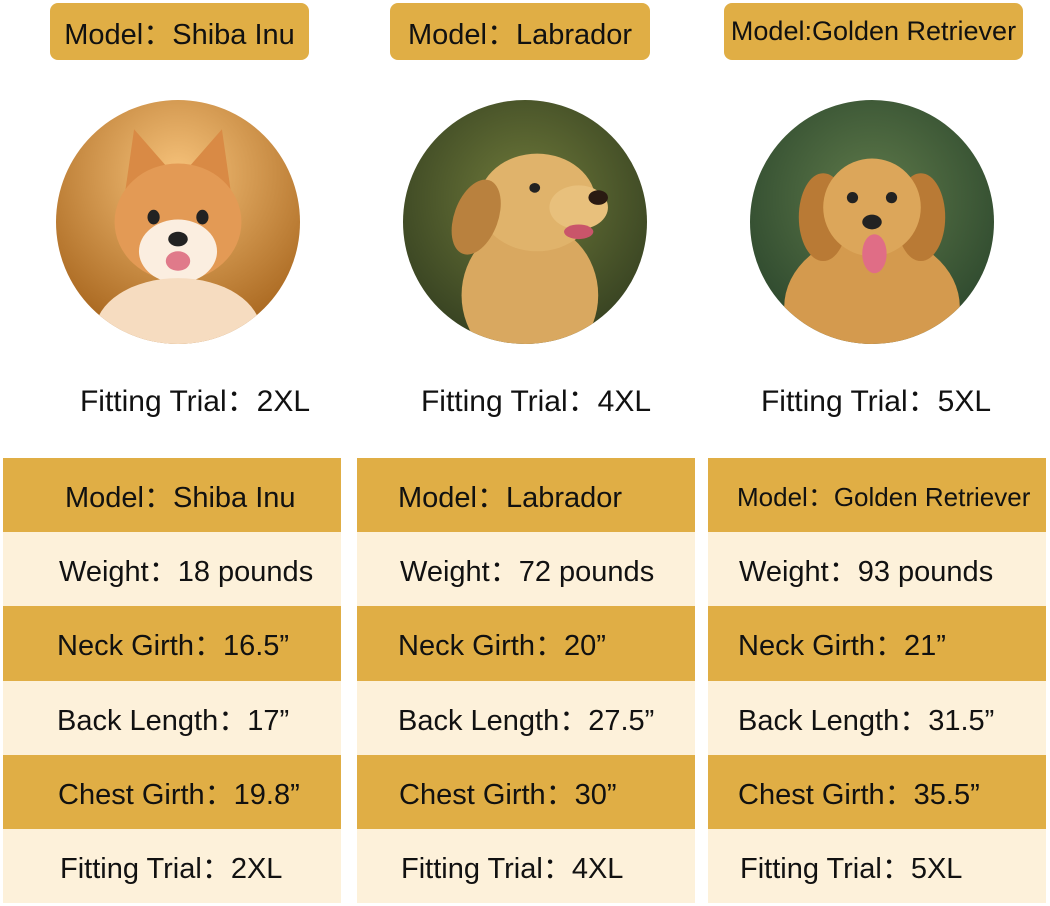  I want to click on model-badge-shiba: Model：Shiba Inu, so click(179, 31).